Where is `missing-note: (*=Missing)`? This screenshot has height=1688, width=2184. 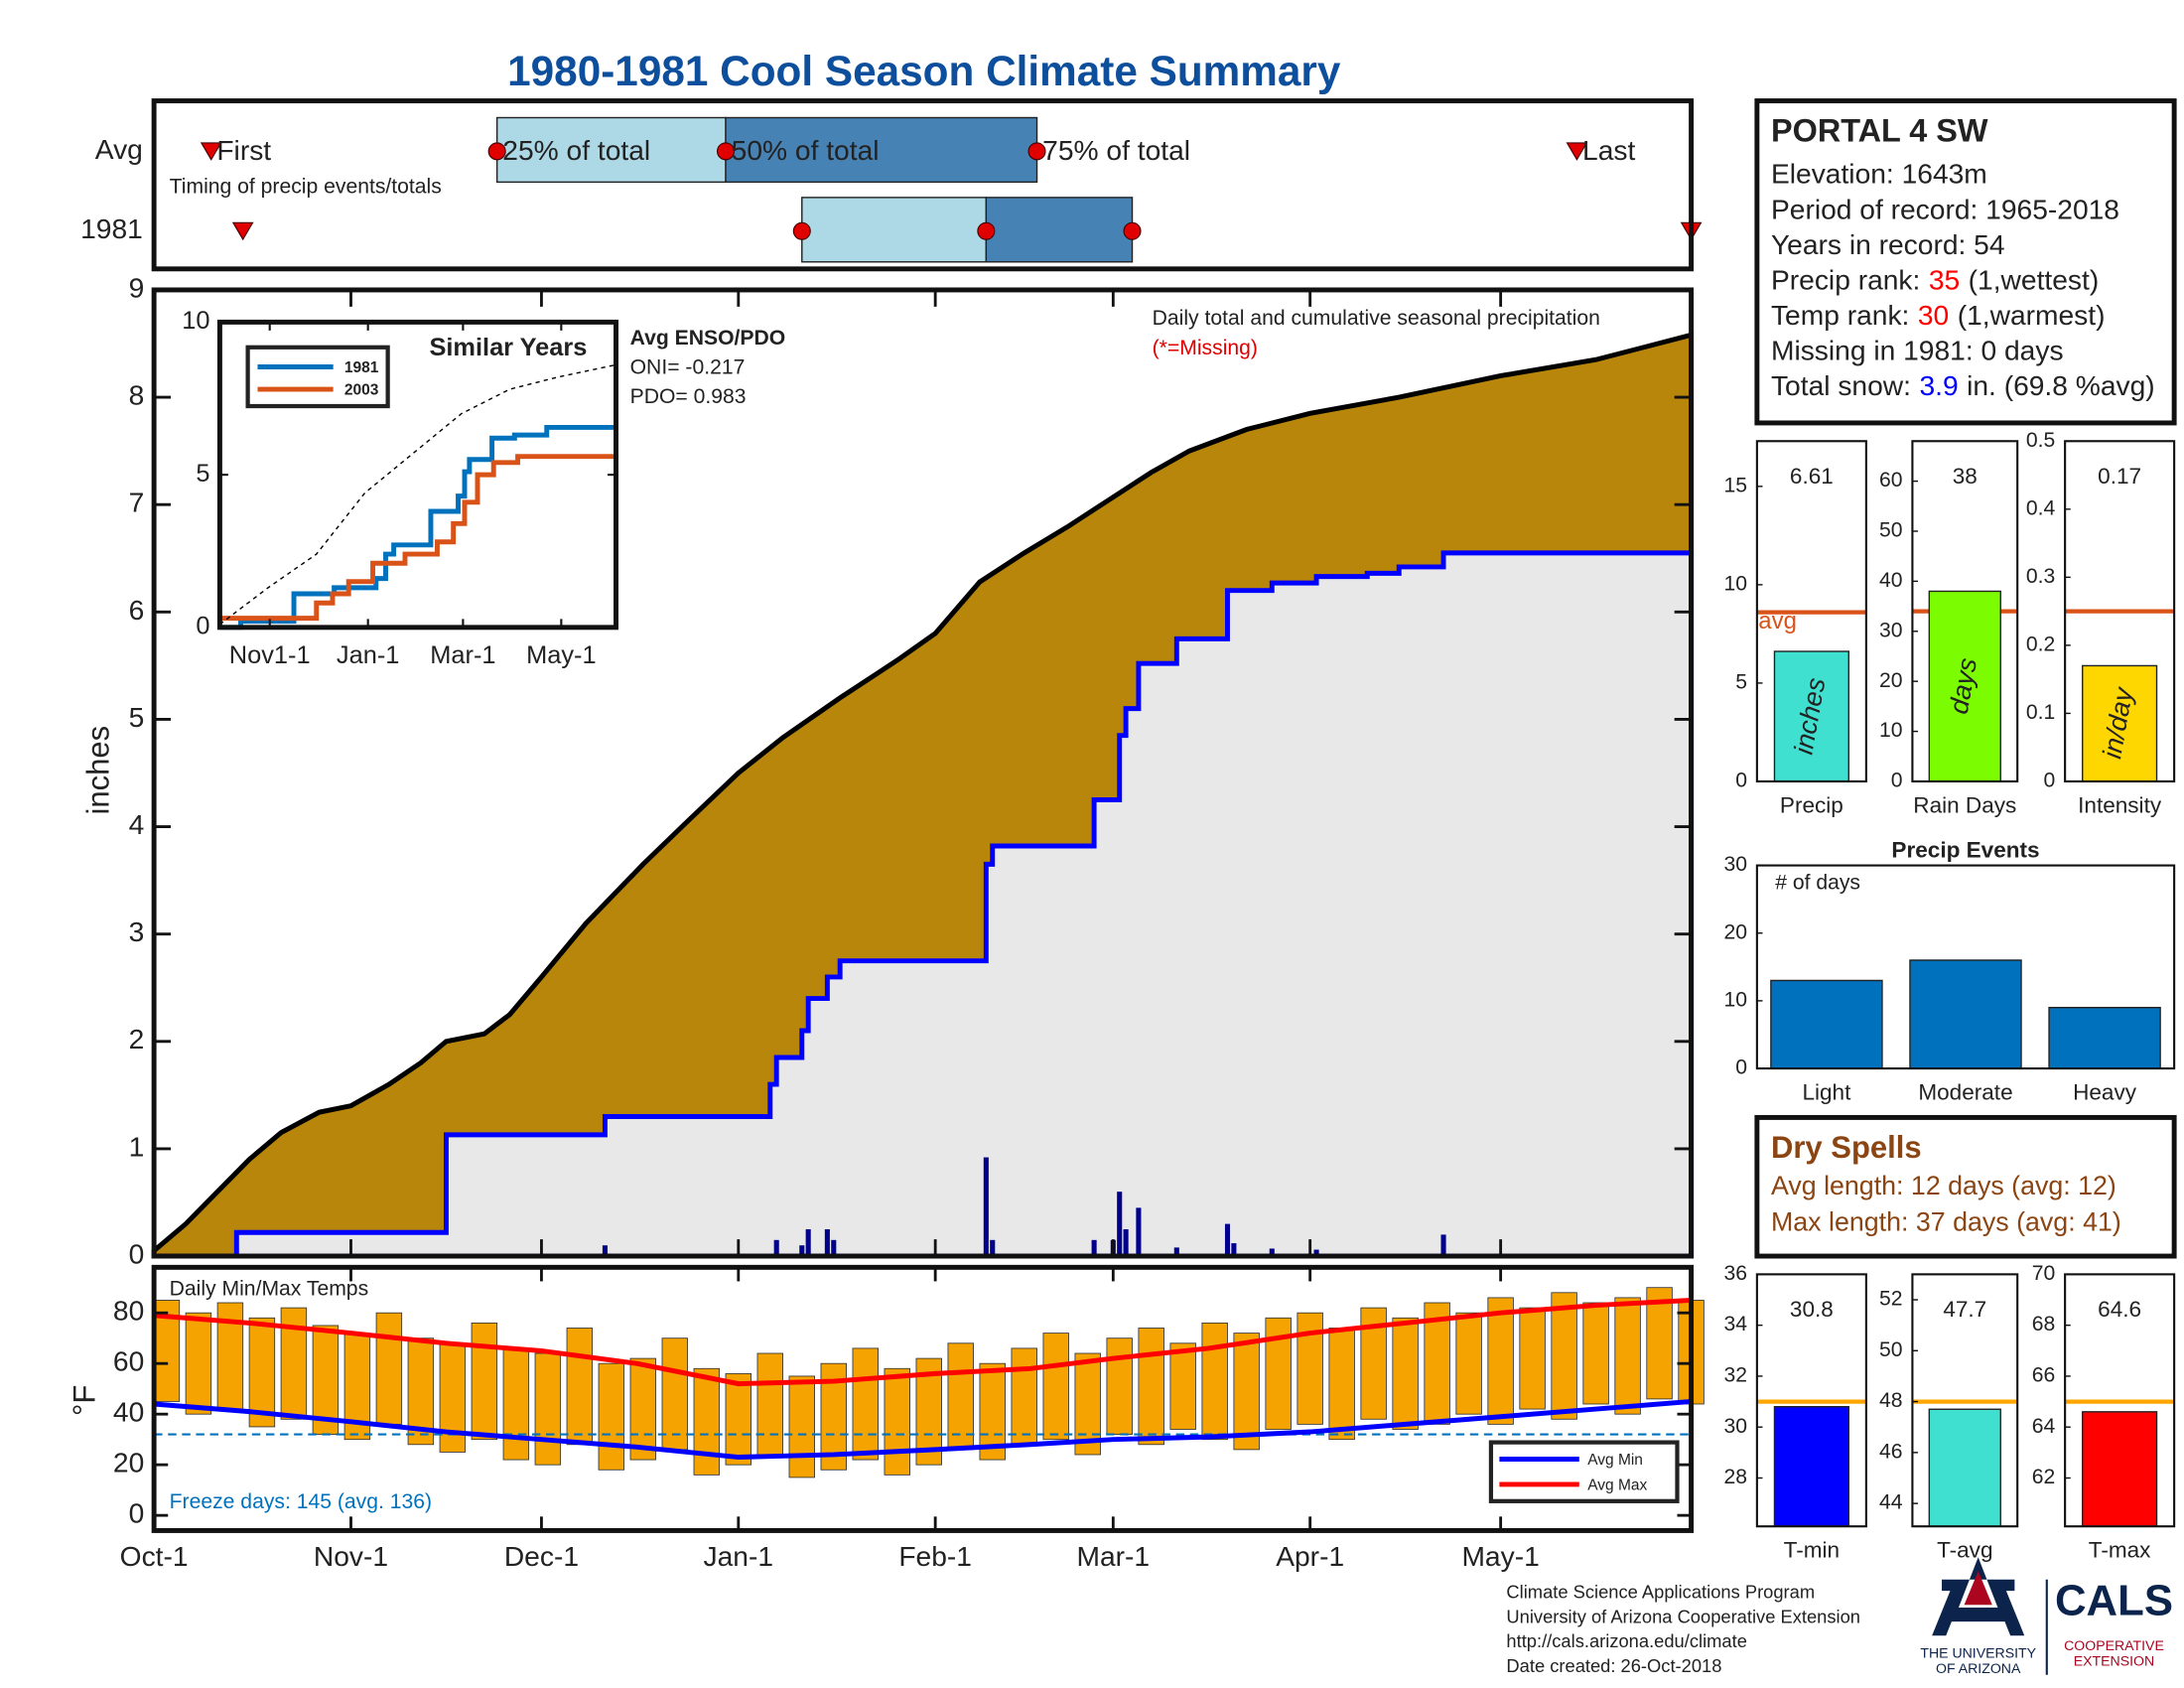 missing-note: (*=Missing) is located at coordinates (1205, 348).